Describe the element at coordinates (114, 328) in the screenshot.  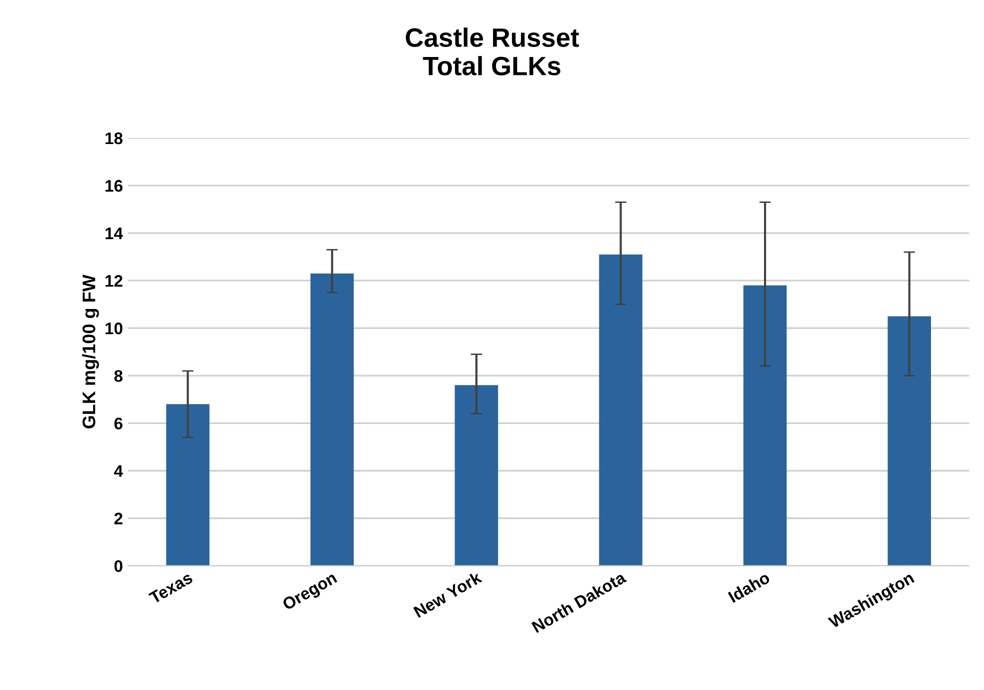
I see `y-tick-label: 10` at that location.